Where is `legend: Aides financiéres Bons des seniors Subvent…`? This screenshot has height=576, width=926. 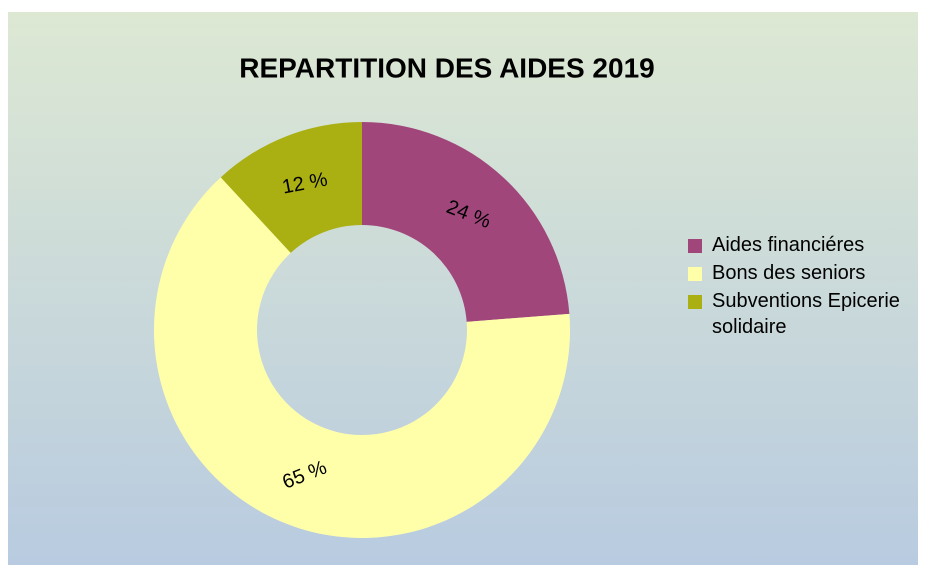
legend: Aides financiéres Bons des seniors Subvent… is located at coordinates (802, 287).